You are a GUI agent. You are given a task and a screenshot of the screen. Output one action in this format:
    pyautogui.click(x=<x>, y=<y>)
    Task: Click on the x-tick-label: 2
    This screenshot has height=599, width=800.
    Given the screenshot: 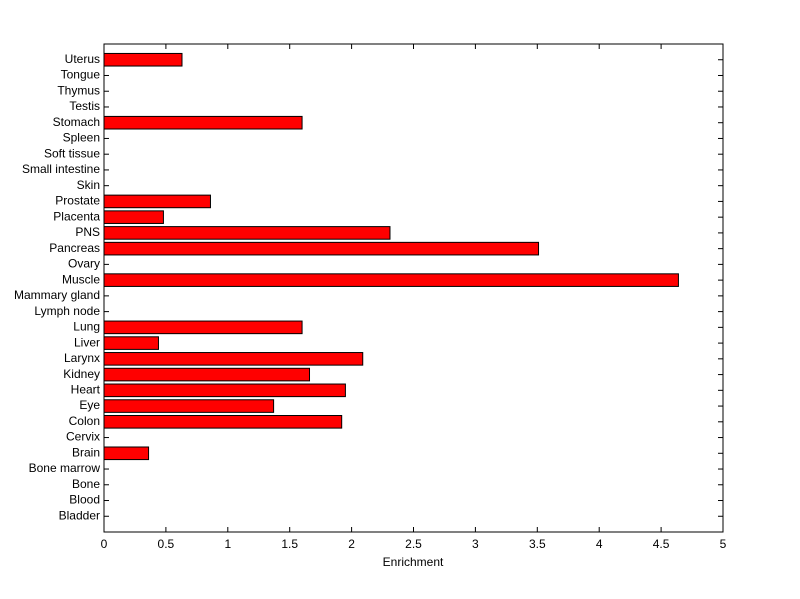 What is the action you would take?
    pyautogui.click(x=351, y=544)
    